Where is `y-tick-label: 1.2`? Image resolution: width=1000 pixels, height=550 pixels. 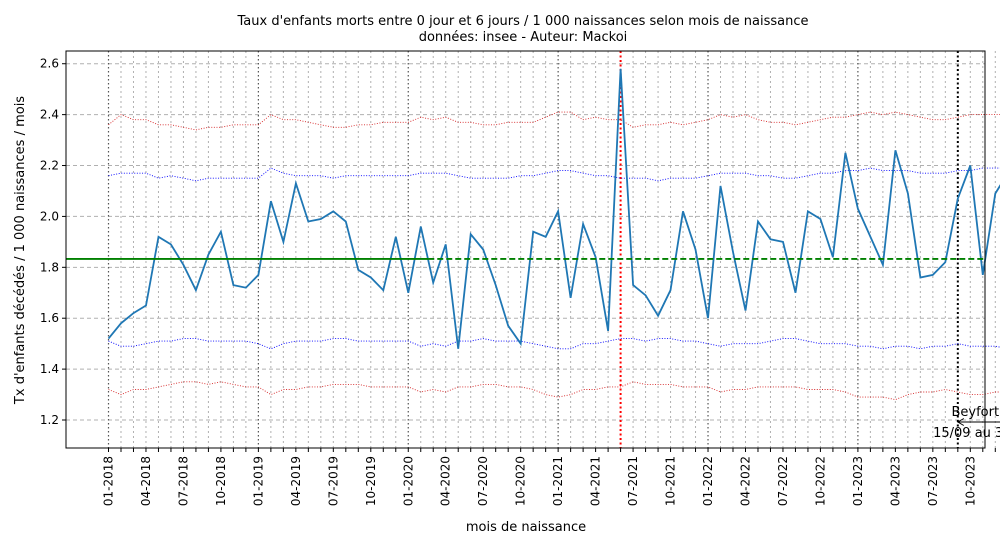
y-tick-label: 1.2 is located at coordinates (49, 420).